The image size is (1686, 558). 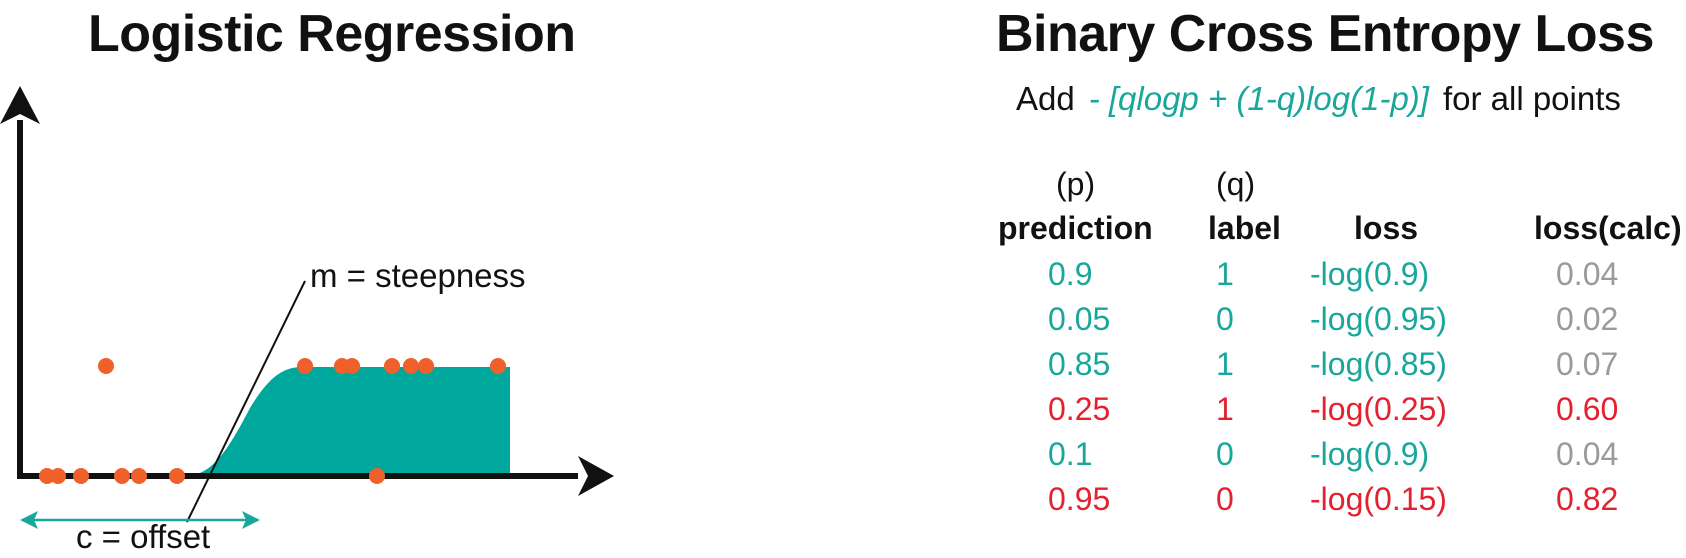 What do you see at coordinates (1378, 319) in the screenshot?
I see `loss-cell: -log(0.95)` at bounding box center [1378, 319].